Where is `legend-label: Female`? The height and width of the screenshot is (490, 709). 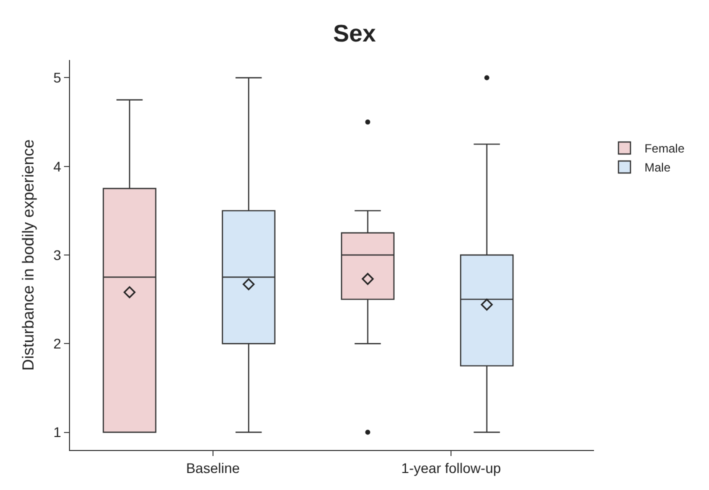 legend-label: Female is located at coordinates (664, 149).